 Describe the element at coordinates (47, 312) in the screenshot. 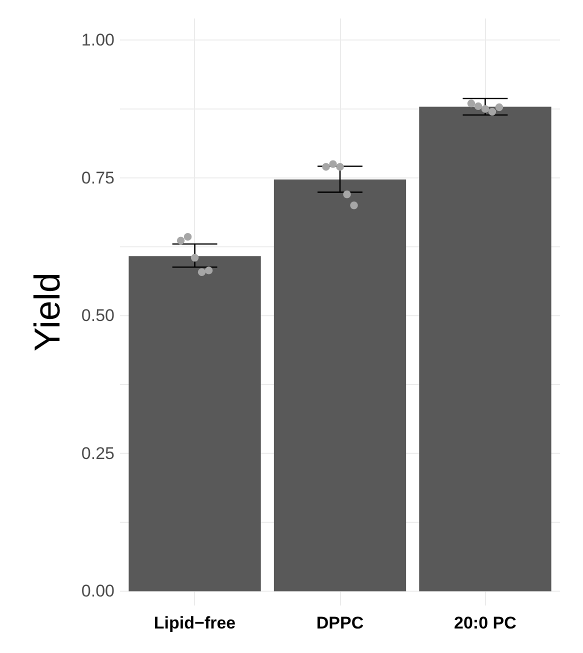

I see `y-axis-title: Yield` at that location.